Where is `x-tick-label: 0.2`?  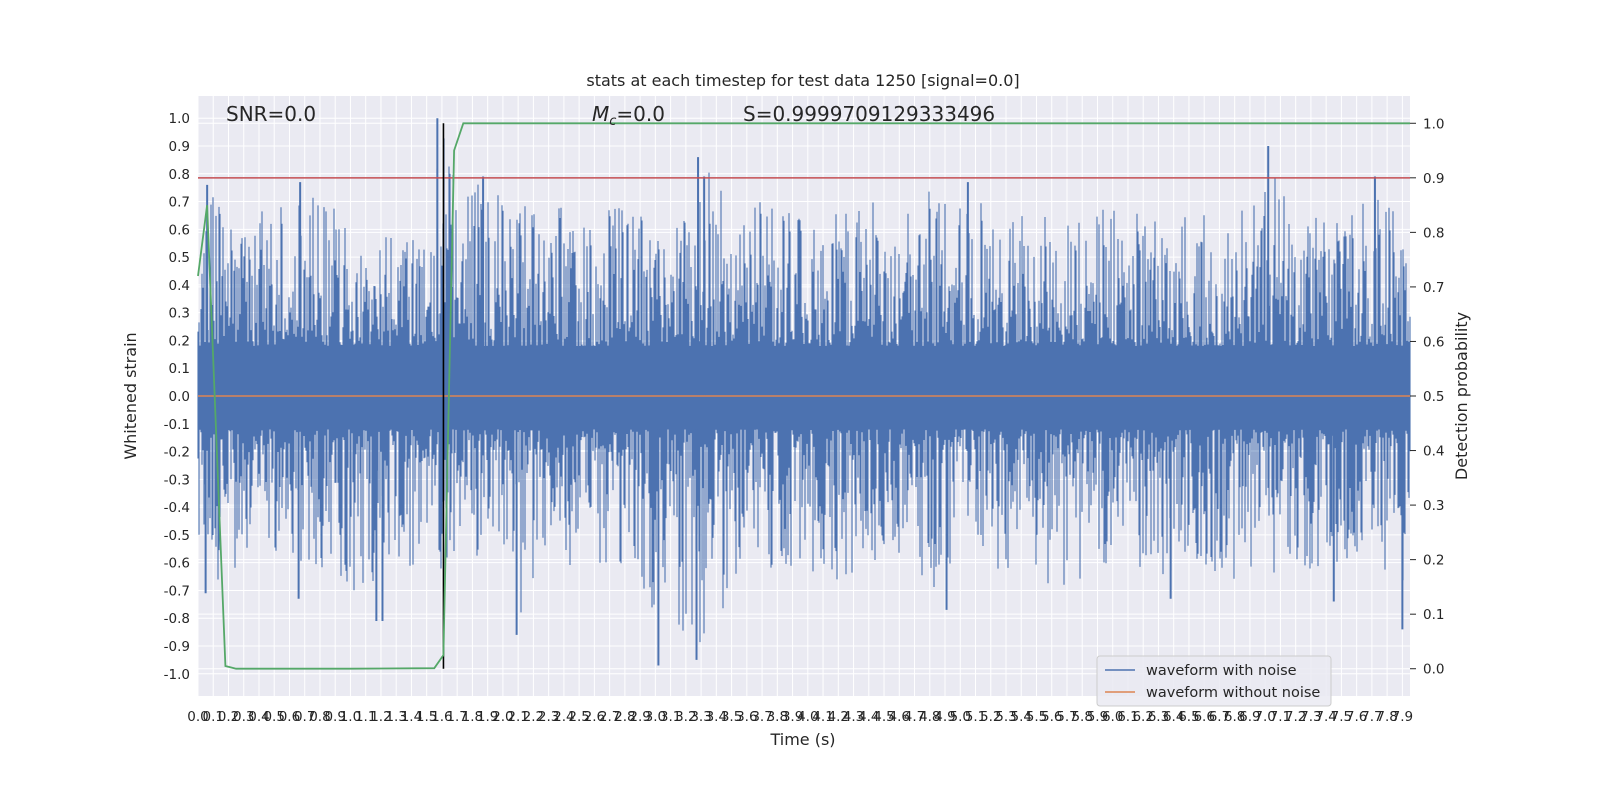 x-tick-label: 0.2 is located at coordinates (228, 717).